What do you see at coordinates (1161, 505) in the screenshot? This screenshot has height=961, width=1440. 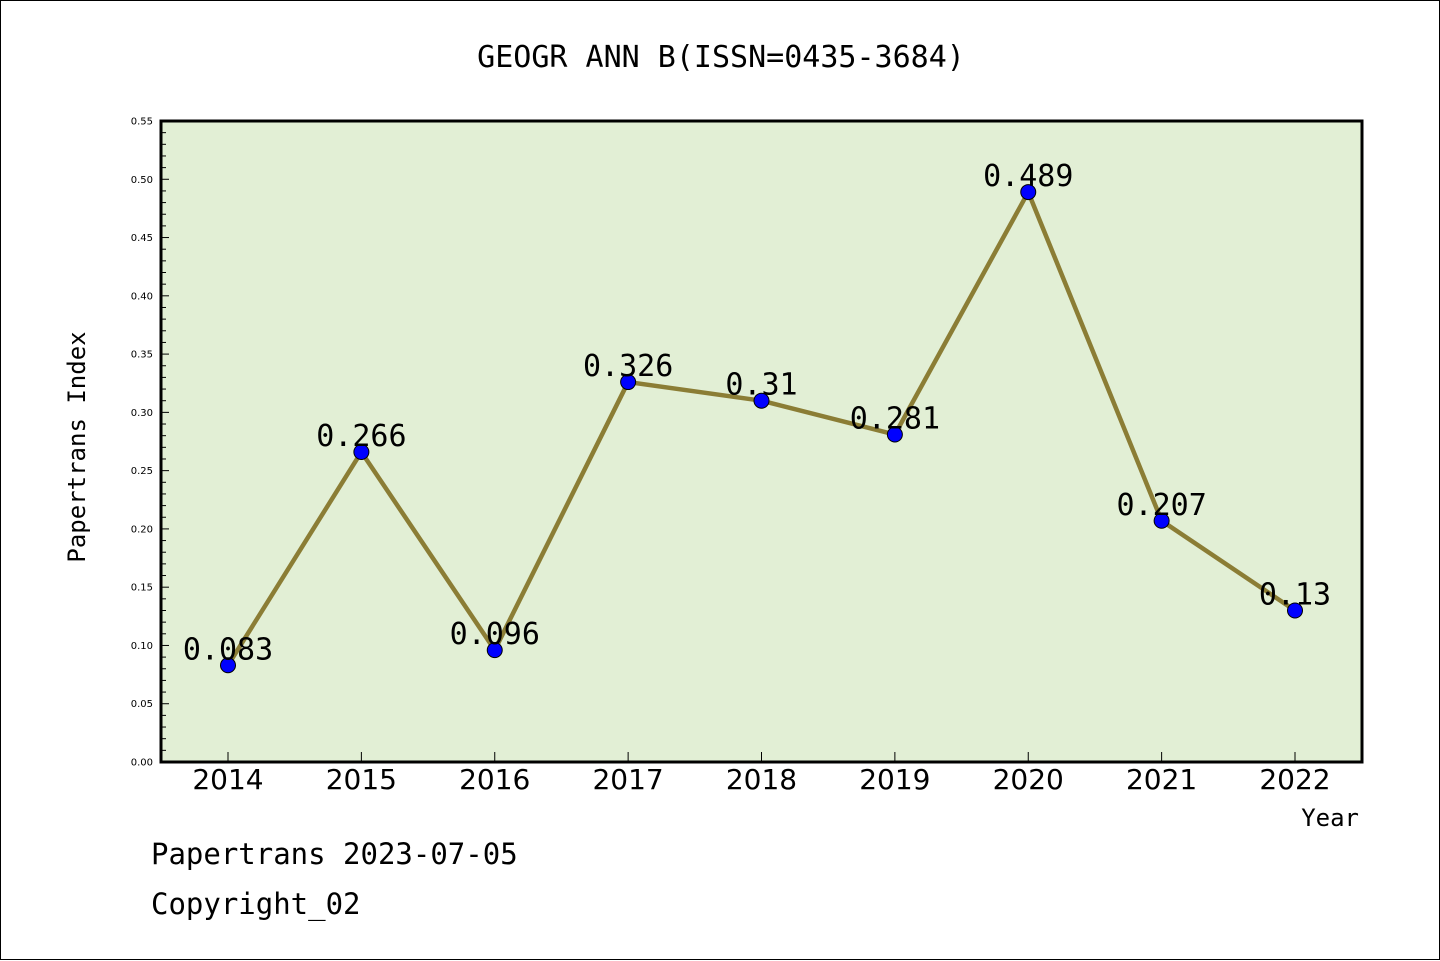 I see `data-label: 0.207` at bounding box center [1161, 505].